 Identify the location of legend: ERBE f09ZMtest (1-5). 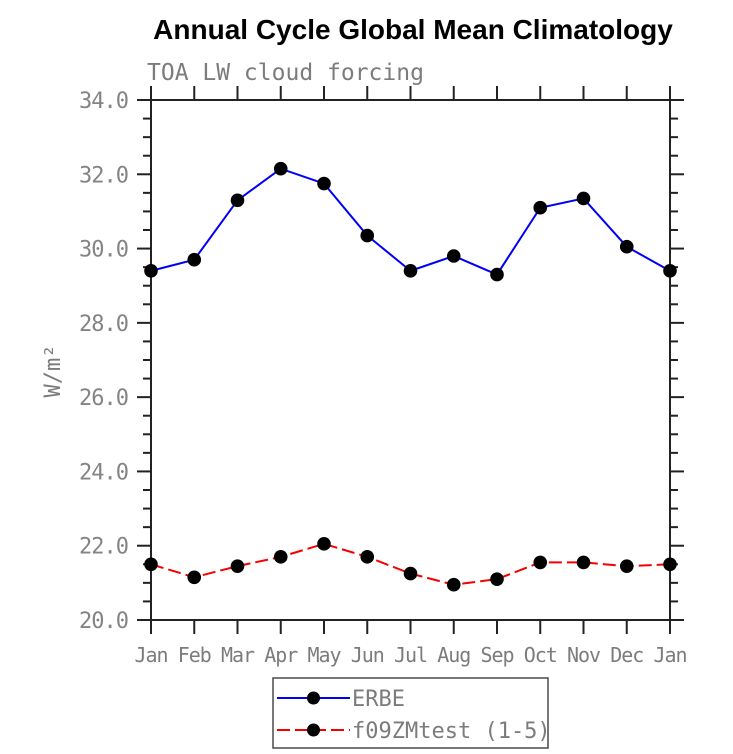
(411, 713).